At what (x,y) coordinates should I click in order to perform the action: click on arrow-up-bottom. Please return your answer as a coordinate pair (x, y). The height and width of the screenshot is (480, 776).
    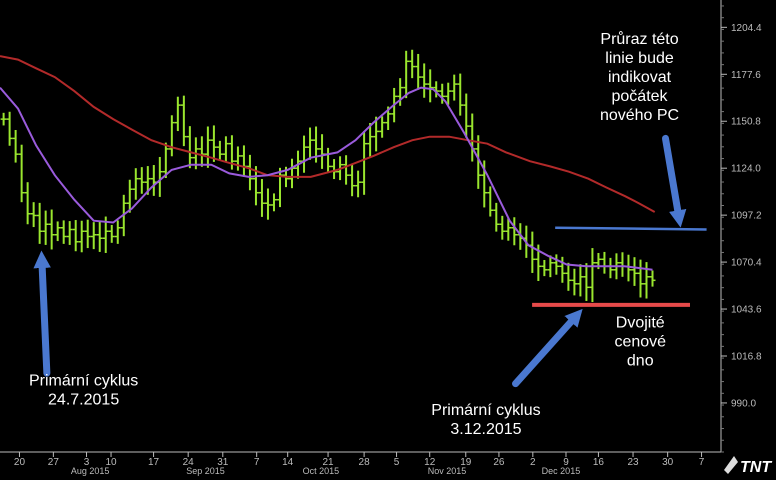
    Looking at the image, I should click on (547, 348).